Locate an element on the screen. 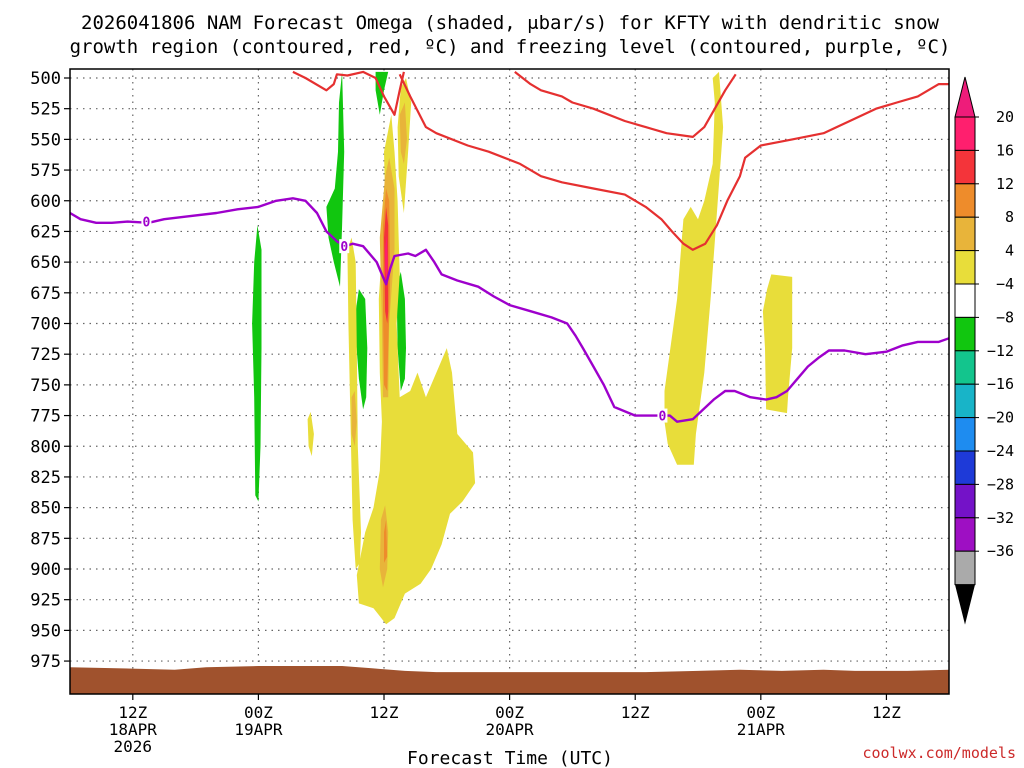  colorbar-label: 12 is located at coordinates (1005, 184).